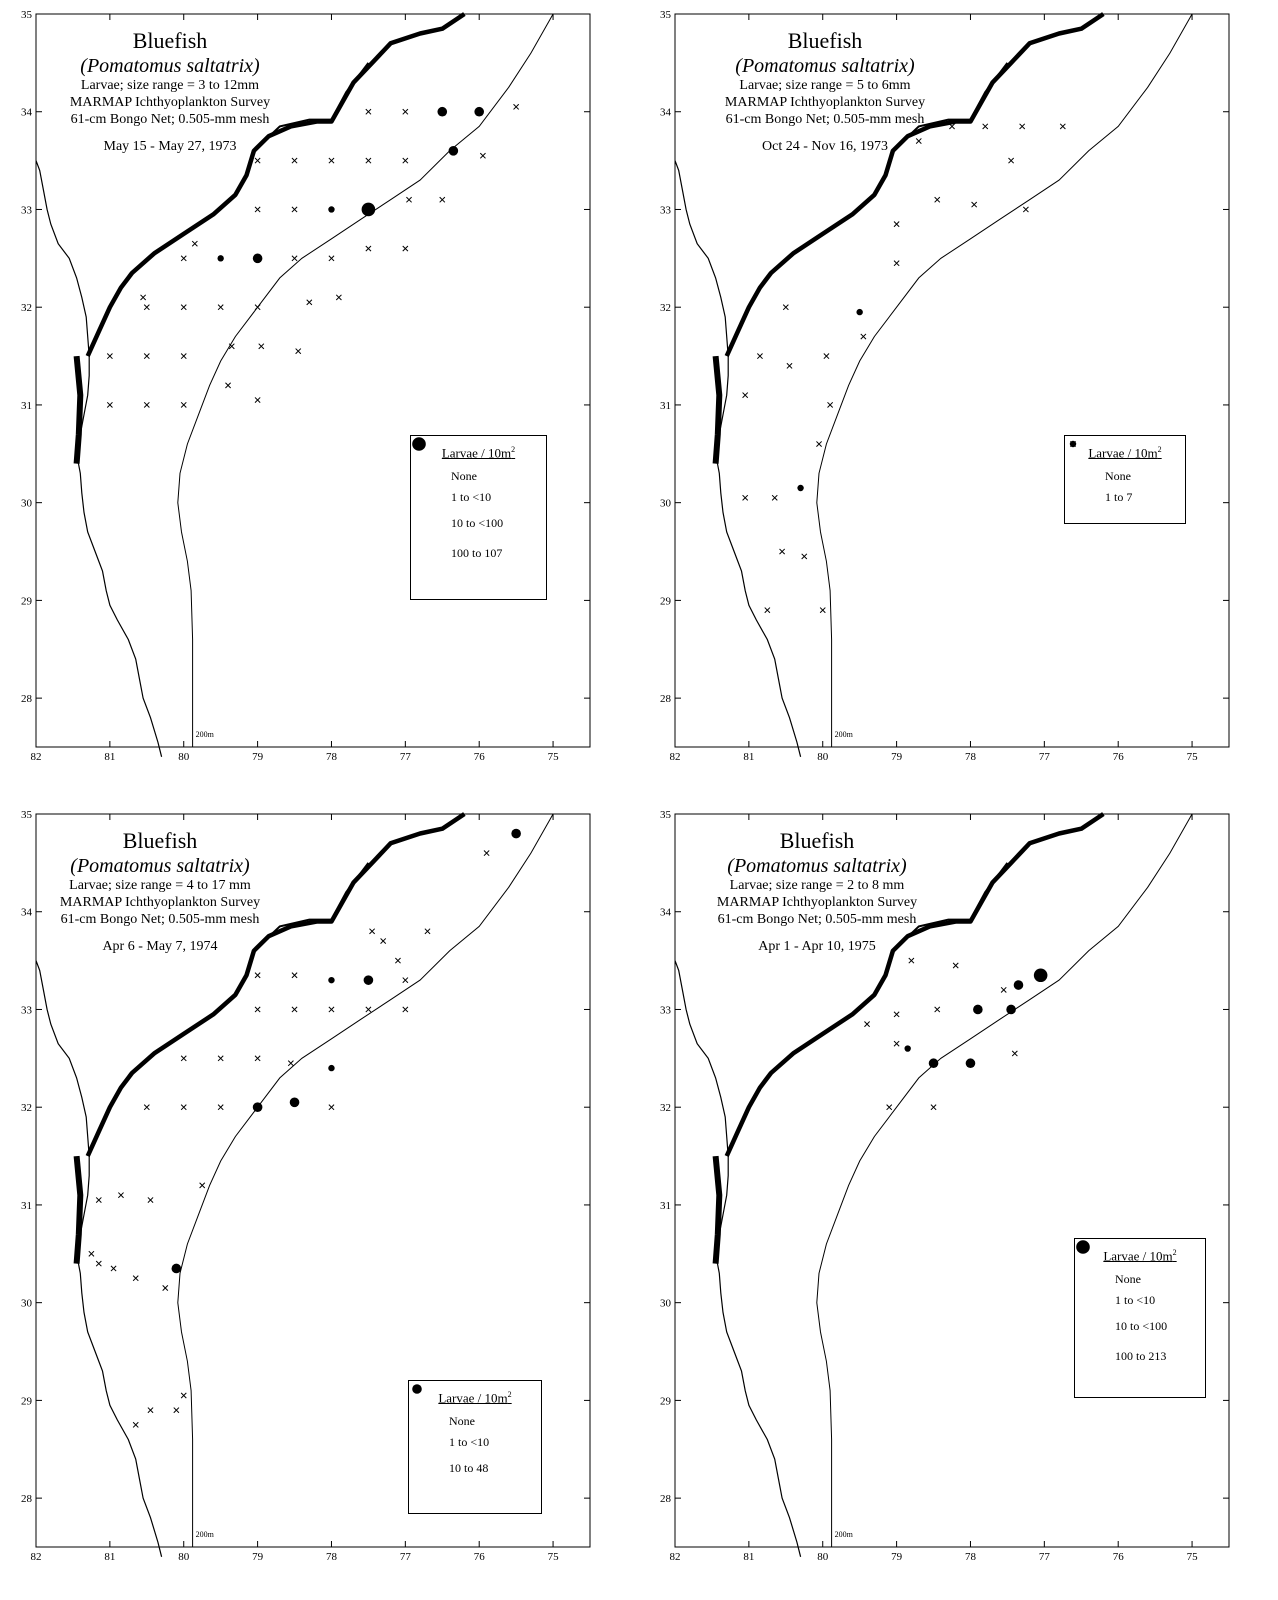  What do you see at coordinates (1125, 453) in the screenshot?
I see `legend-heading: Larvae / 10m2` at bounding box center [1125, 453].